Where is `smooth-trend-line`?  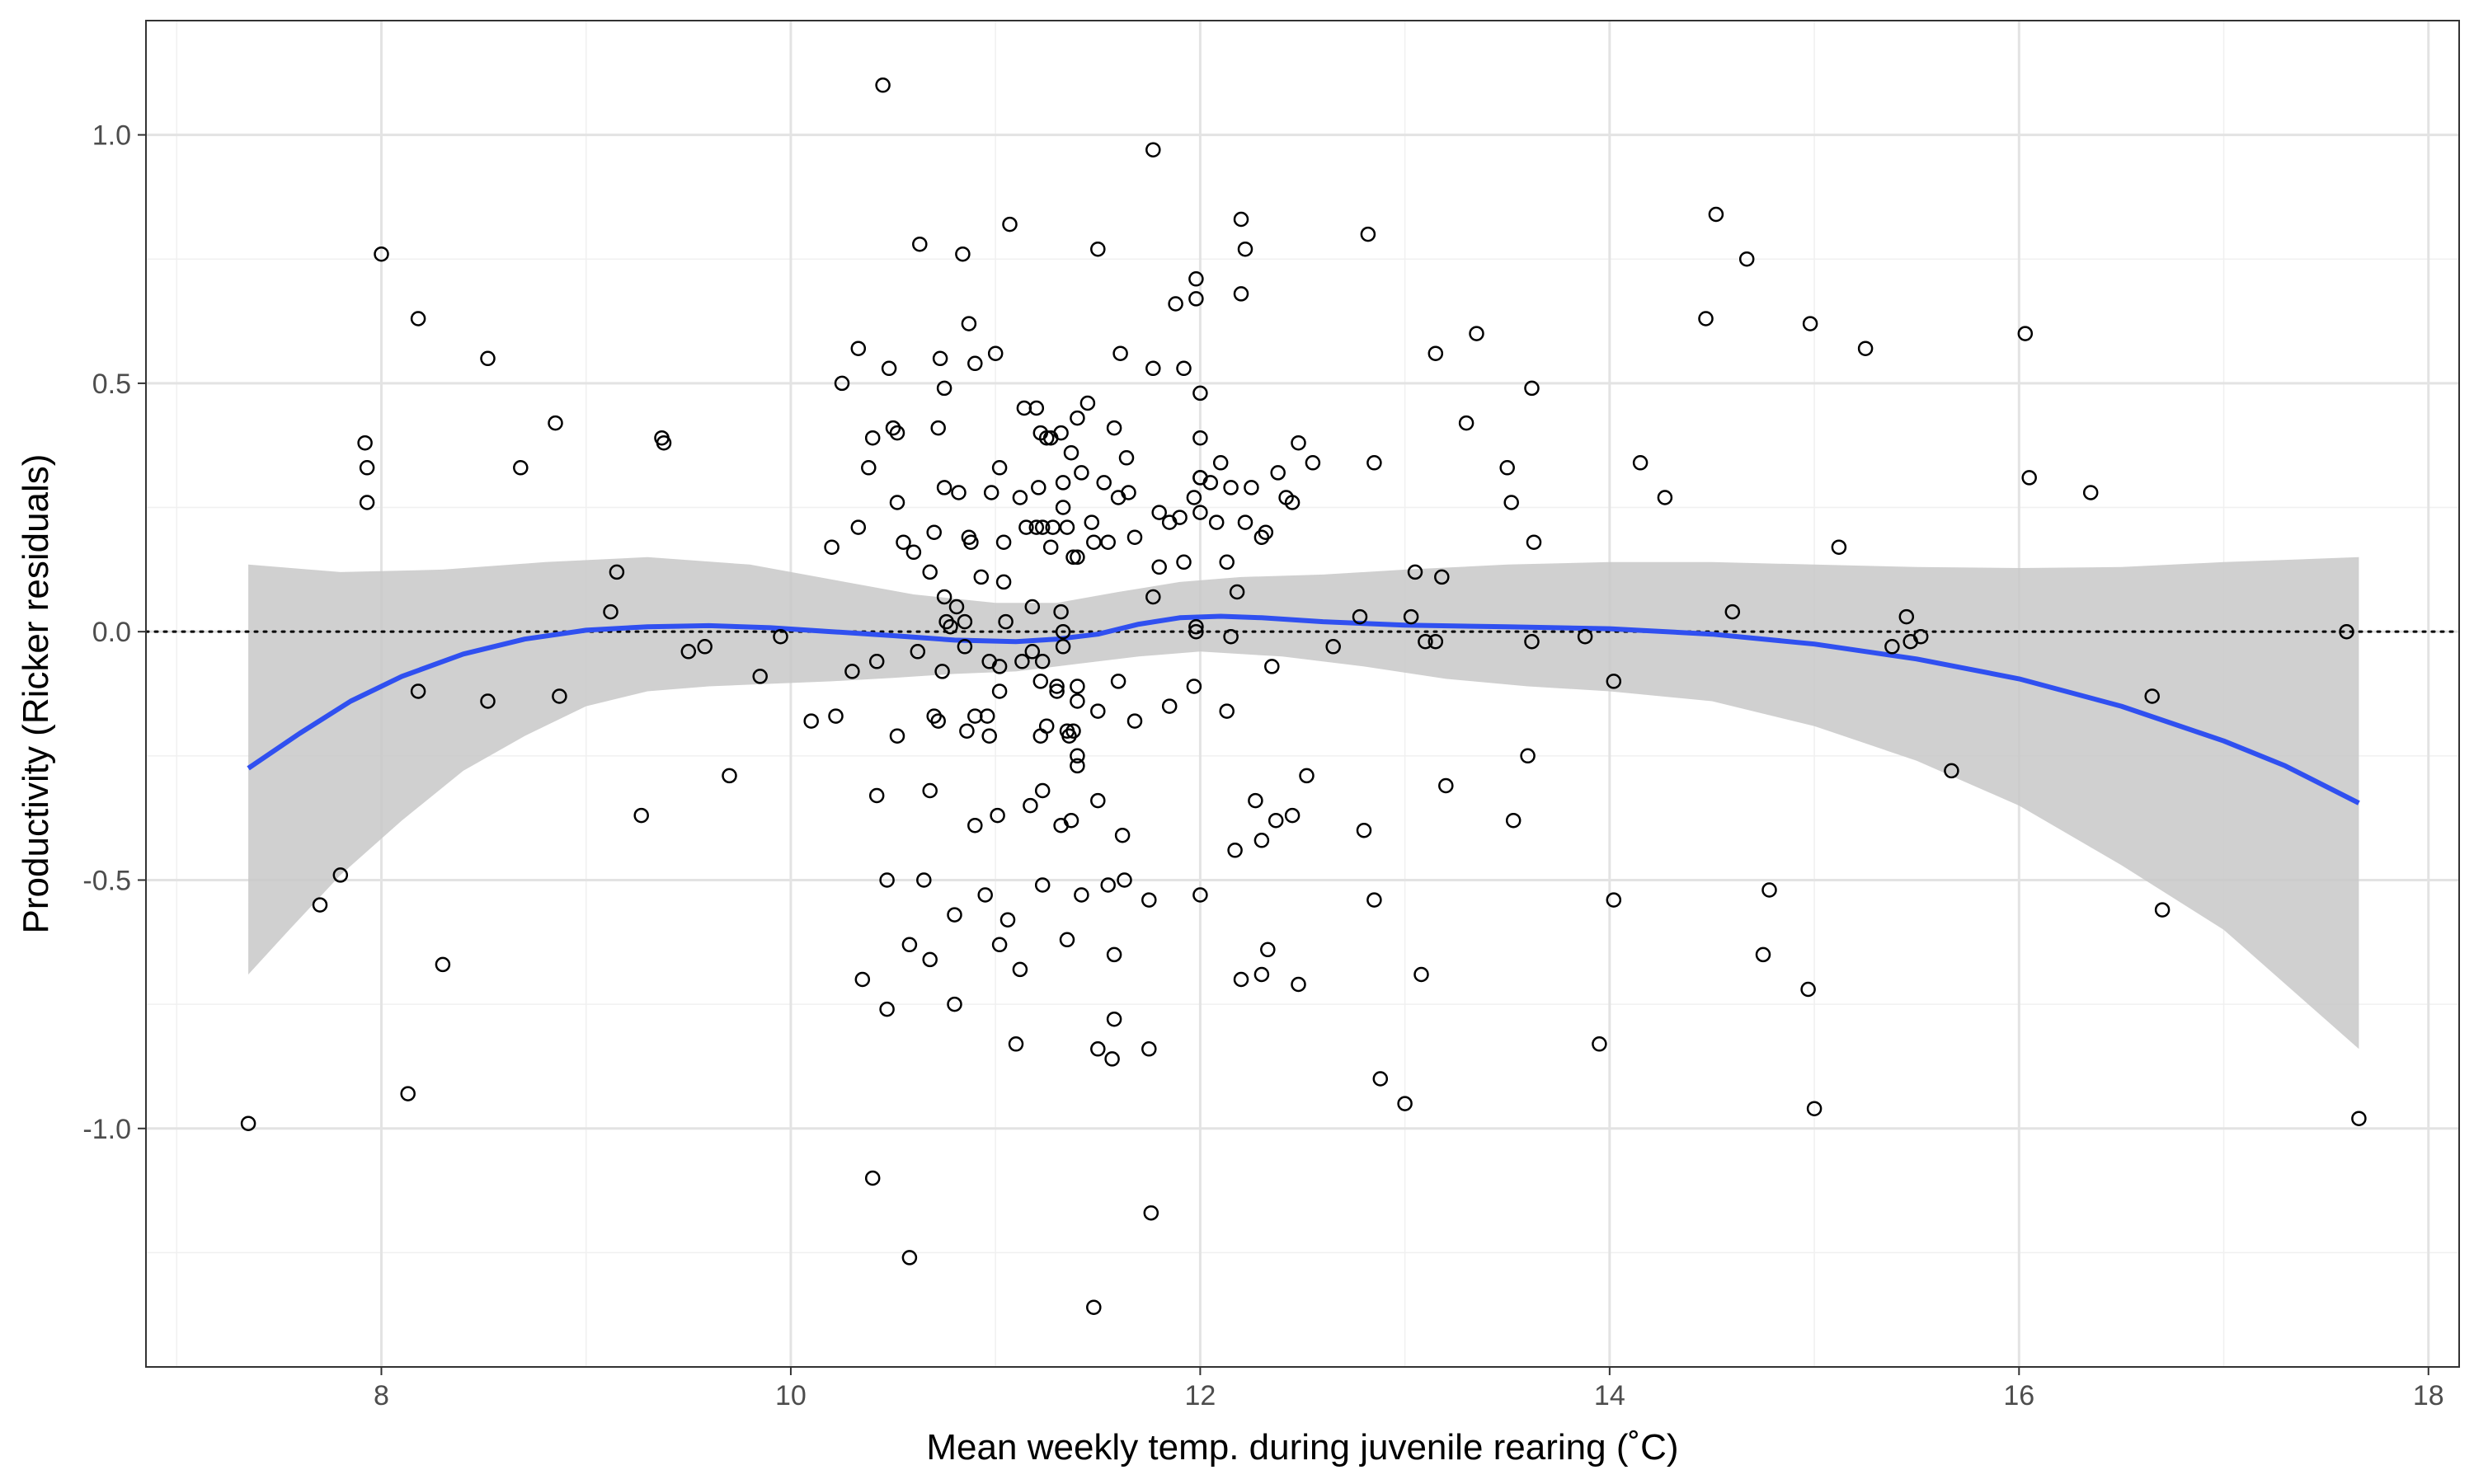 smooth-trend-line is located at coordinates (1303, 709).